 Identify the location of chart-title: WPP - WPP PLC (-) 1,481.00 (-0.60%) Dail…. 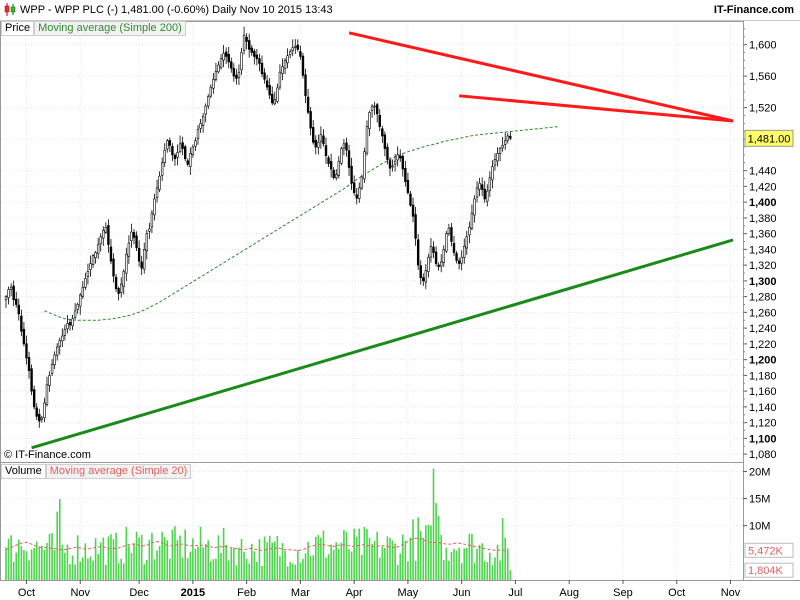
(176, 10).